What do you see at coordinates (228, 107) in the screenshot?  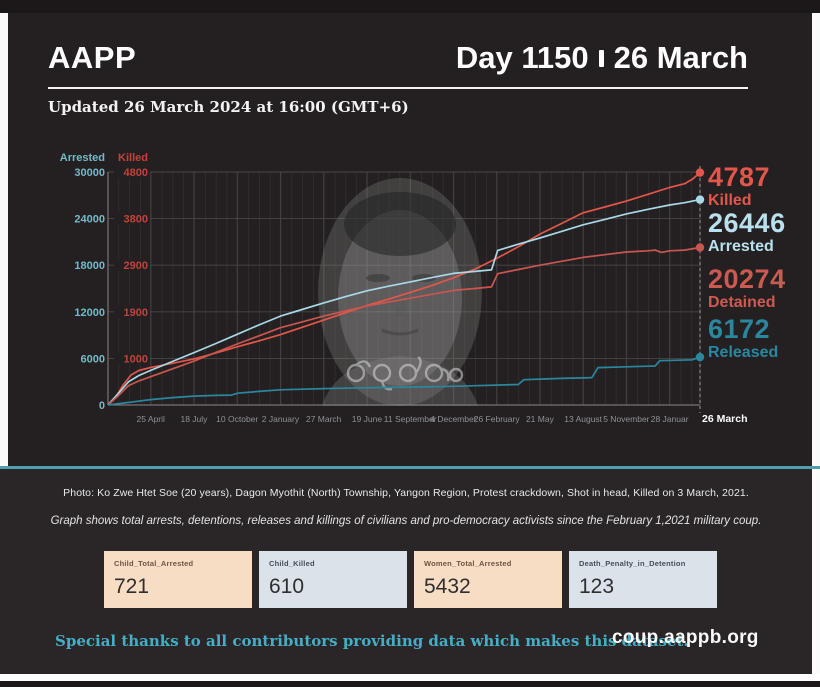 I see `updated-timestamp: Updated 26 March 2024 at 16:00 (GMT+6)` at bounding box center [228, 107].